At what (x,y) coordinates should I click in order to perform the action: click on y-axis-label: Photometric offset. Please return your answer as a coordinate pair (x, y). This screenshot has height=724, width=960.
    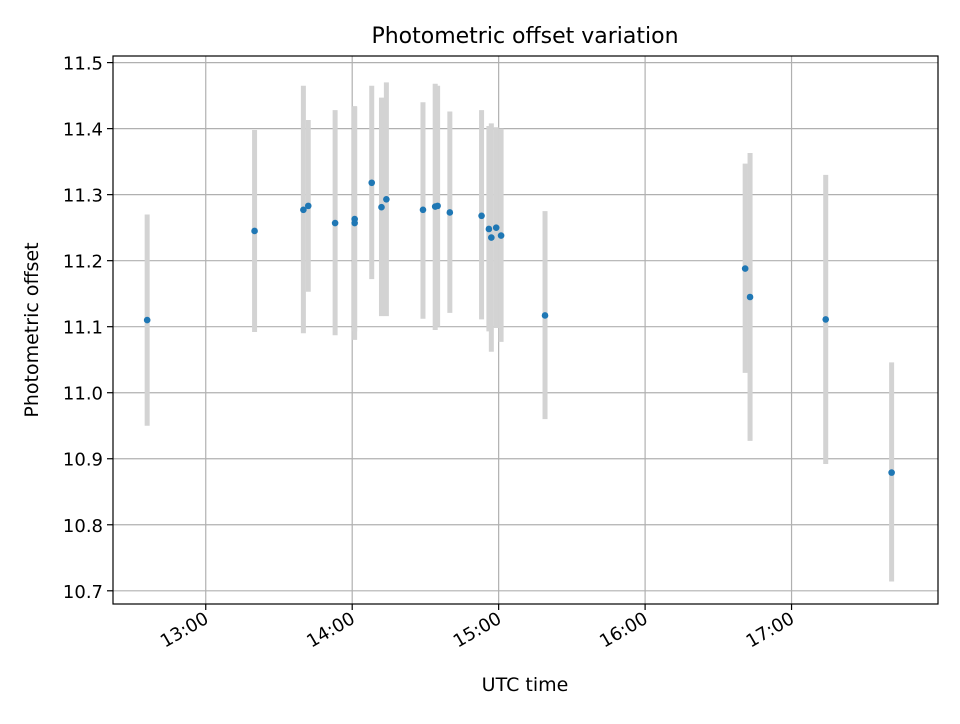
    Looking at the image, I should click on (32, 329).